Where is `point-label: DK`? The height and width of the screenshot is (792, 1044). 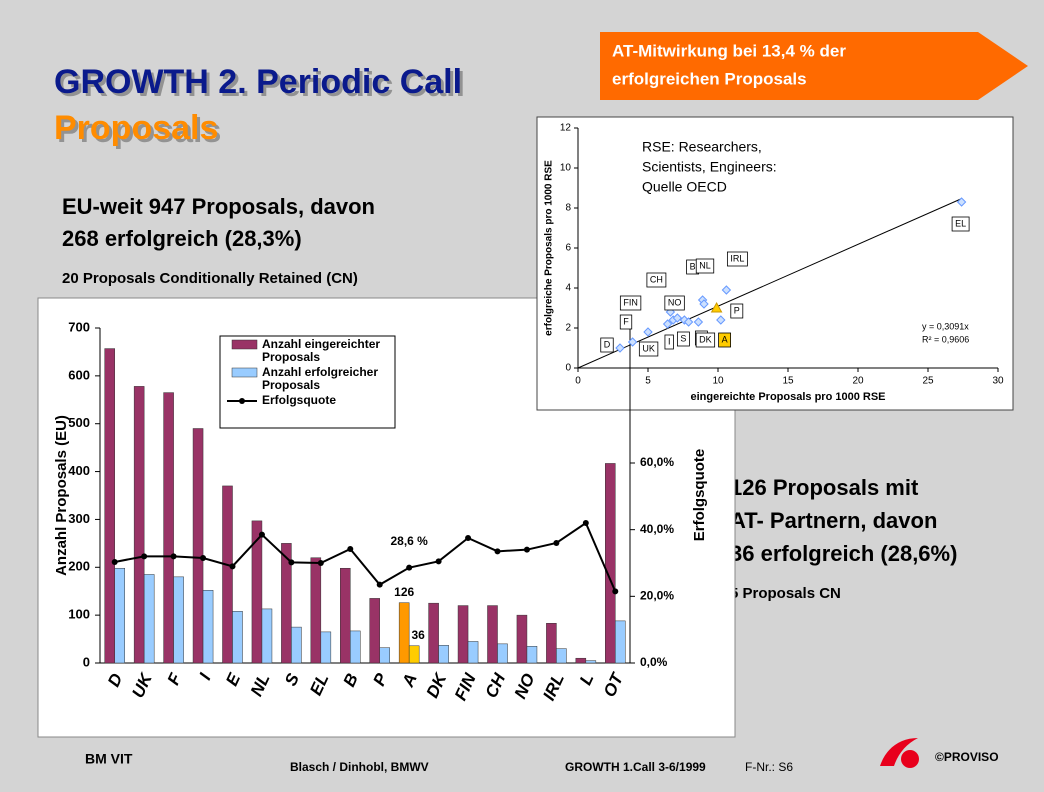 point-label: DK is located at coordinates (705, 339).